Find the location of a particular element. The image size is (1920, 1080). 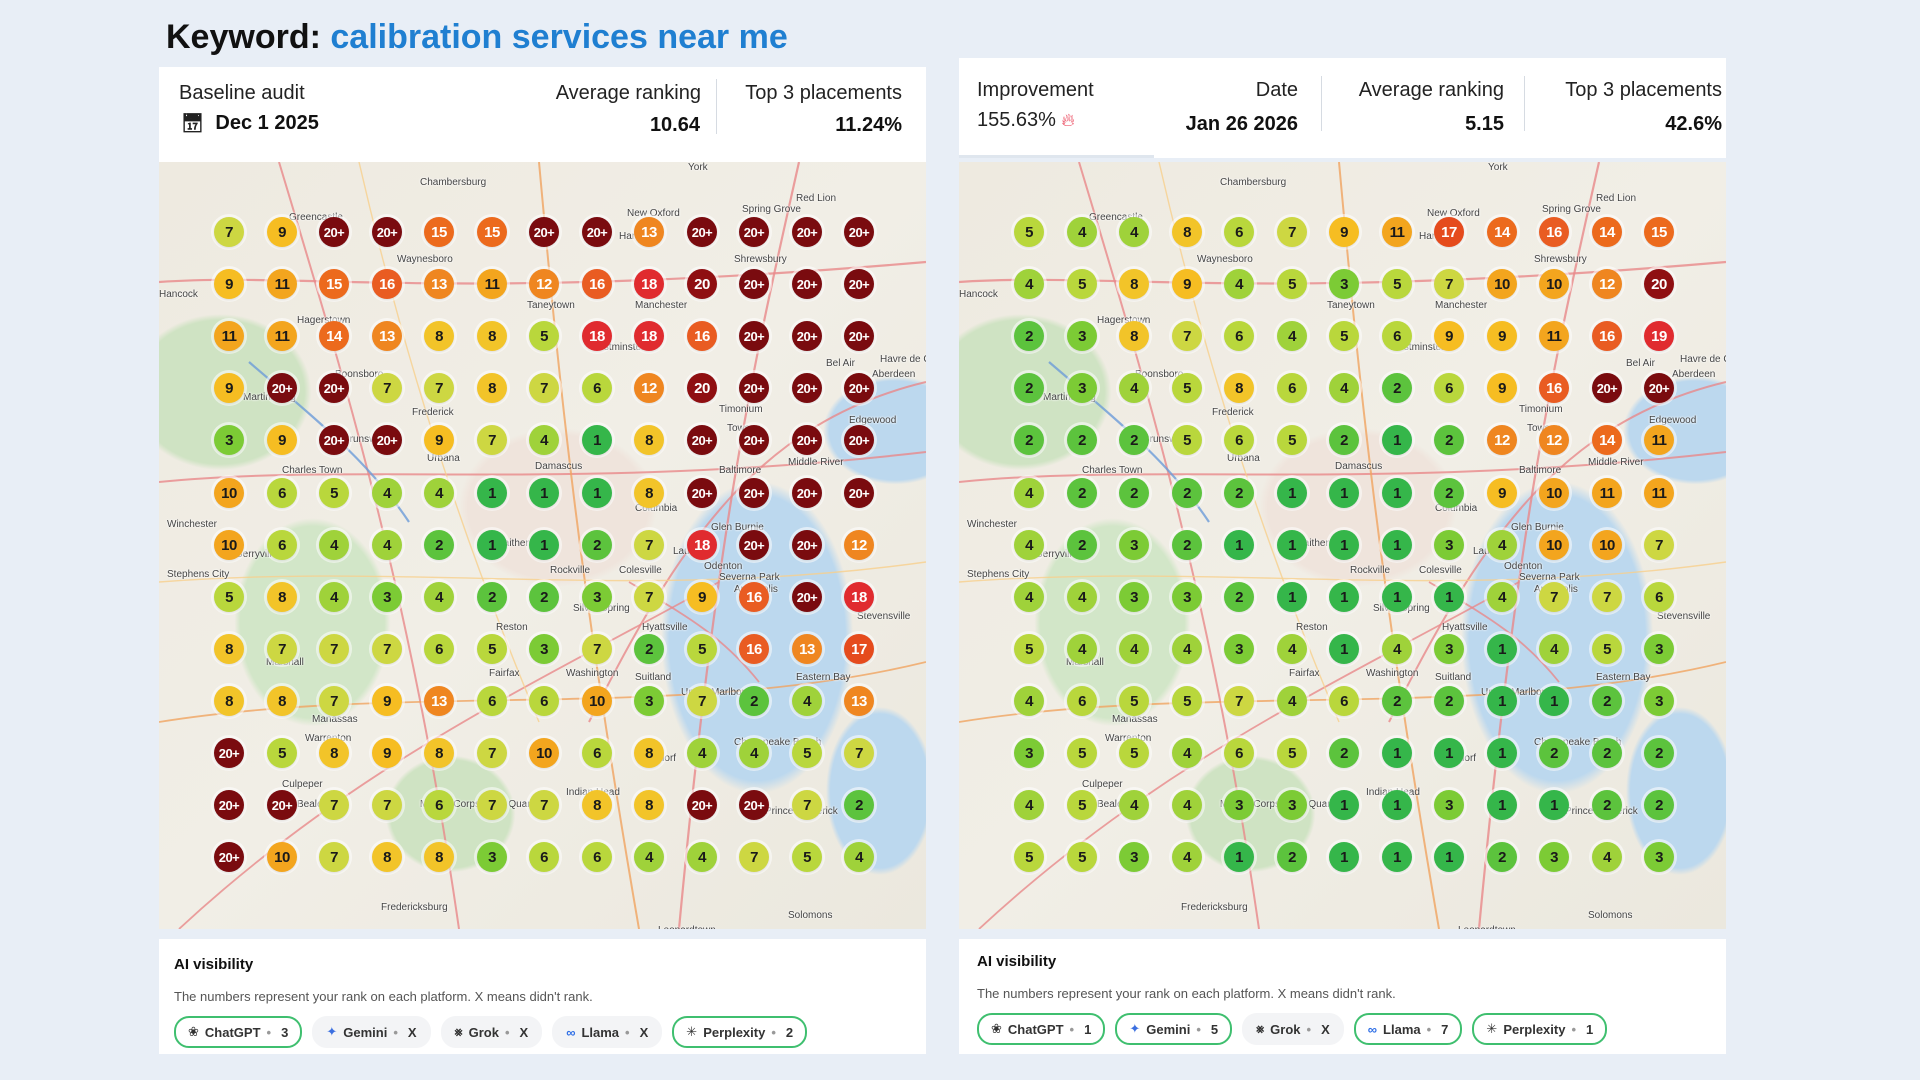

rank-pin: 17 is located at coordinates (1449, 232).